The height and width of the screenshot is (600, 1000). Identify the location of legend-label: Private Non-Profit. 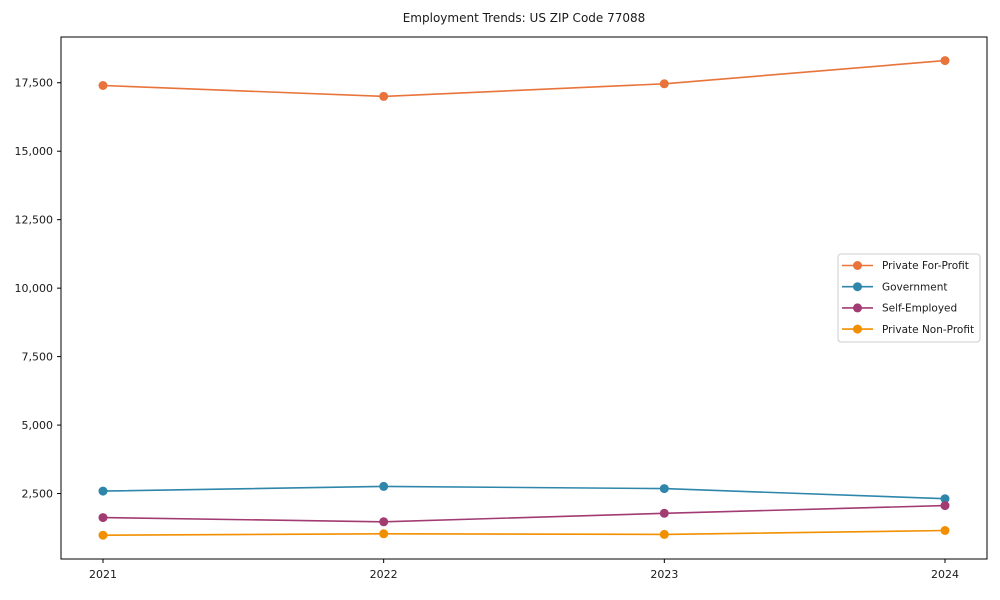
(928, 330).